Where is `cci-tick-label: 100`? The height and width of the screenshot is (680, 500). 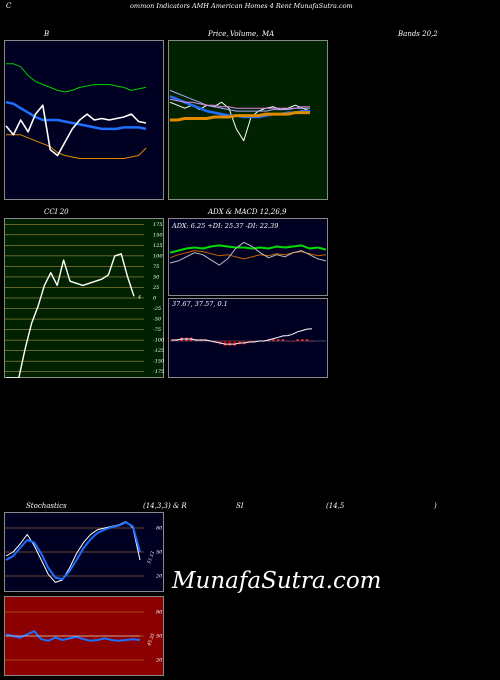
cci-tick-label: 100 is located at coordinates (158, 256).